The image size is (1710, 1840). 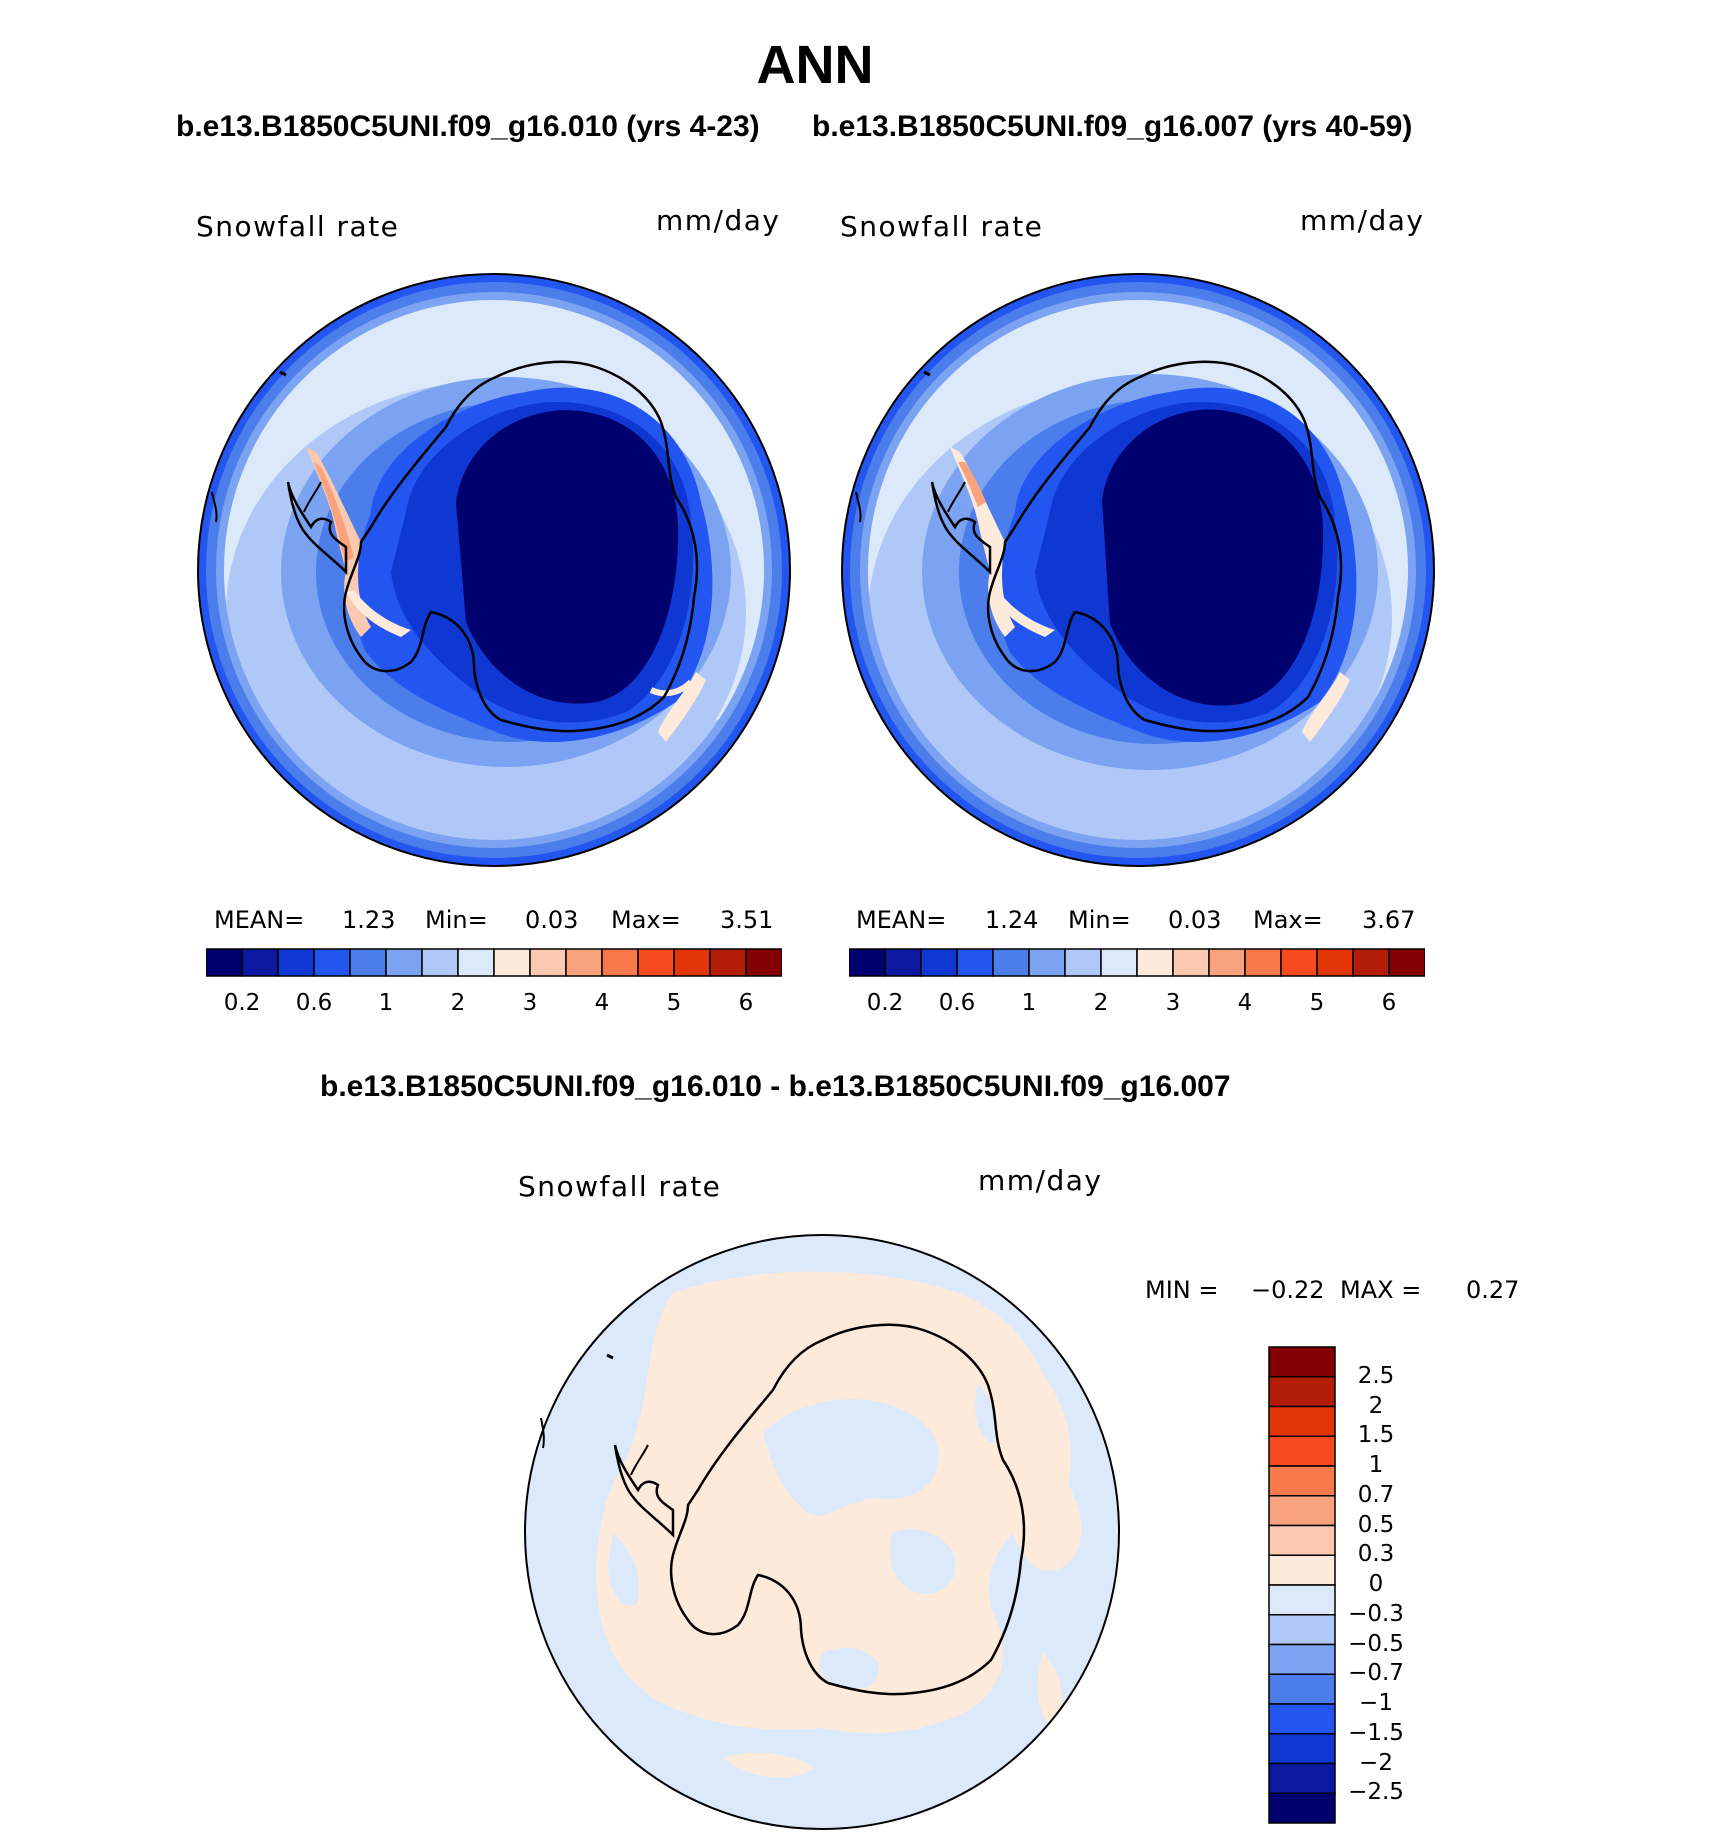 I want to click on colorbar-left-tick-label: 0.2, so click(x=242, y=1003).